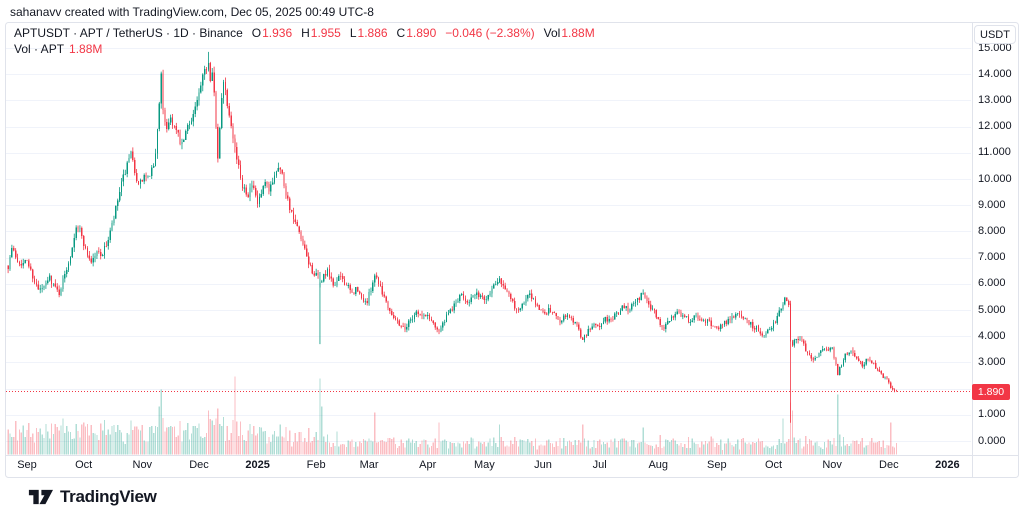 The width and height of the screenshot is (1024, 521). What do you see at coordinates (416, 33) in the screenshot?
I see `ohlc-close: C 1.890` at bounding box center [416, 33].